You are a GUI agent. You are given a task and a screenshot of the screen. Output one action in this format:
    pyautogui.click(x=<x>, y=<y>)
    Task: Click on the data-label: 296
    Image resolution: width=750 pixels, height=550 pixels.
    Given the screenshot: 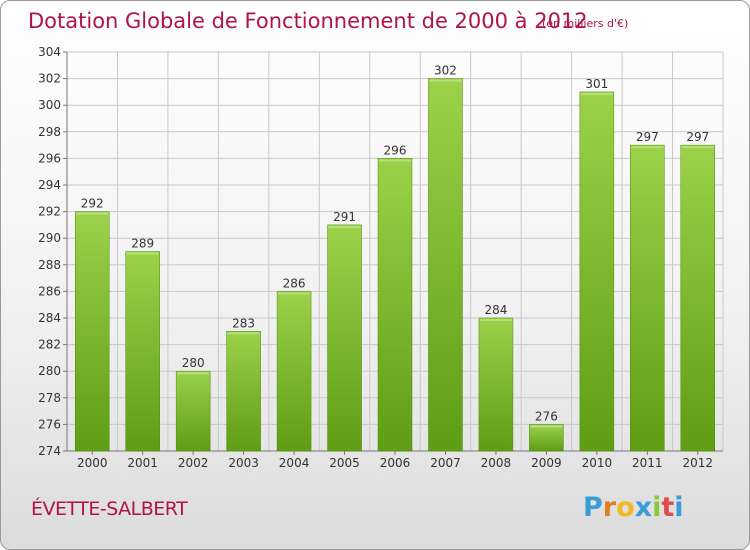 What is the action you would take?
    pyautogui.click(x=395, y=150)
    